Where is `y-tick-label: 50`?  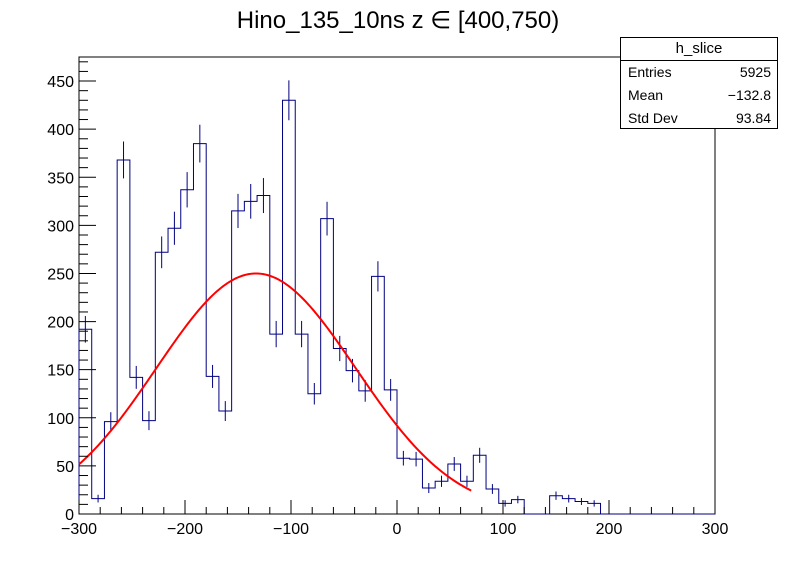
y-tick-label: 50 is located at coordinates (65, 467).